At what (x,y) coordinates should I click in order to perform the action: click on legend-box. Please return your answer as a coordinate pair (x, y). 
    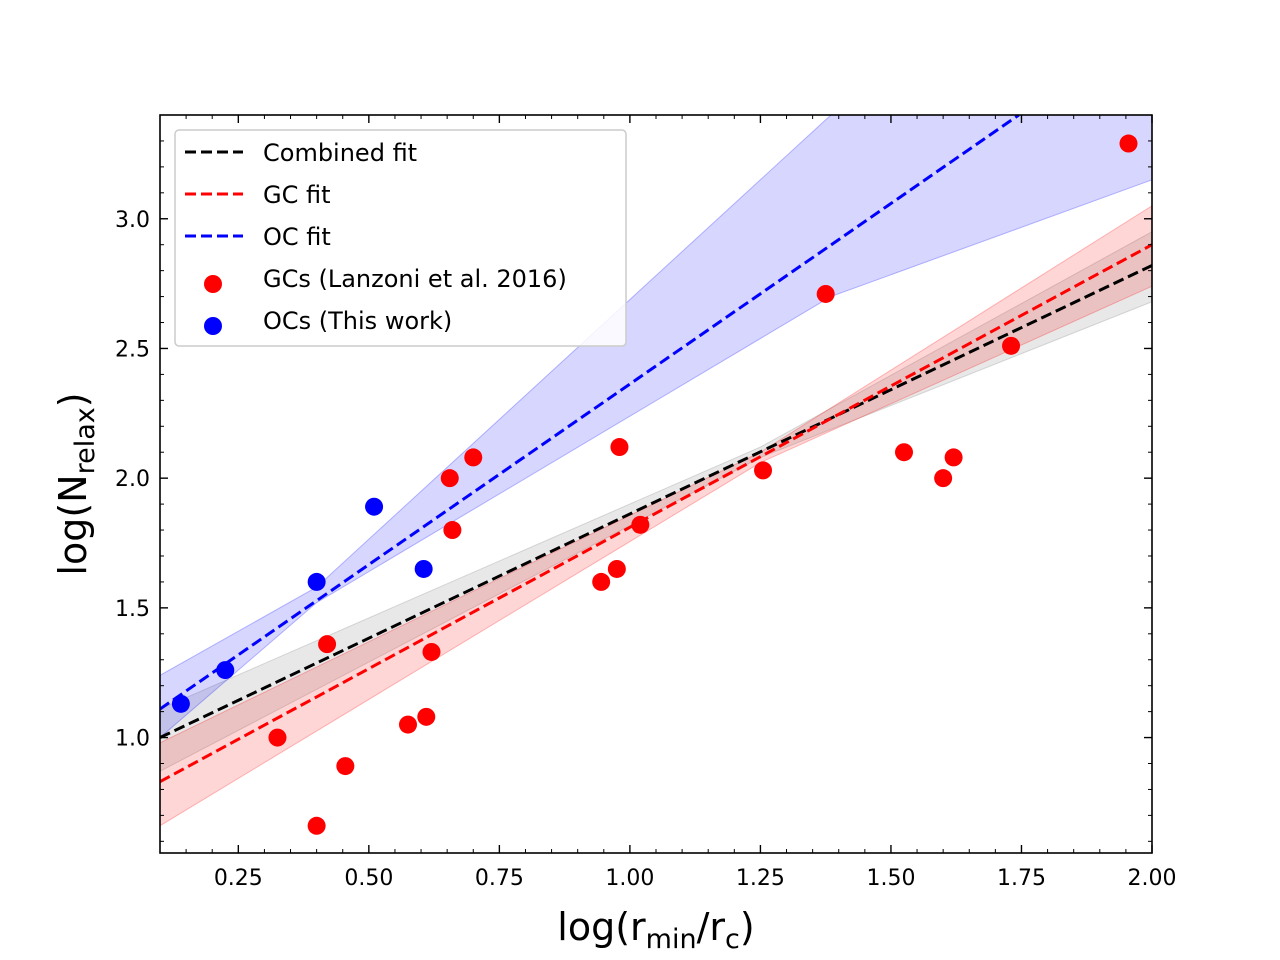
    Looking at the image, I should click on (400, 238).